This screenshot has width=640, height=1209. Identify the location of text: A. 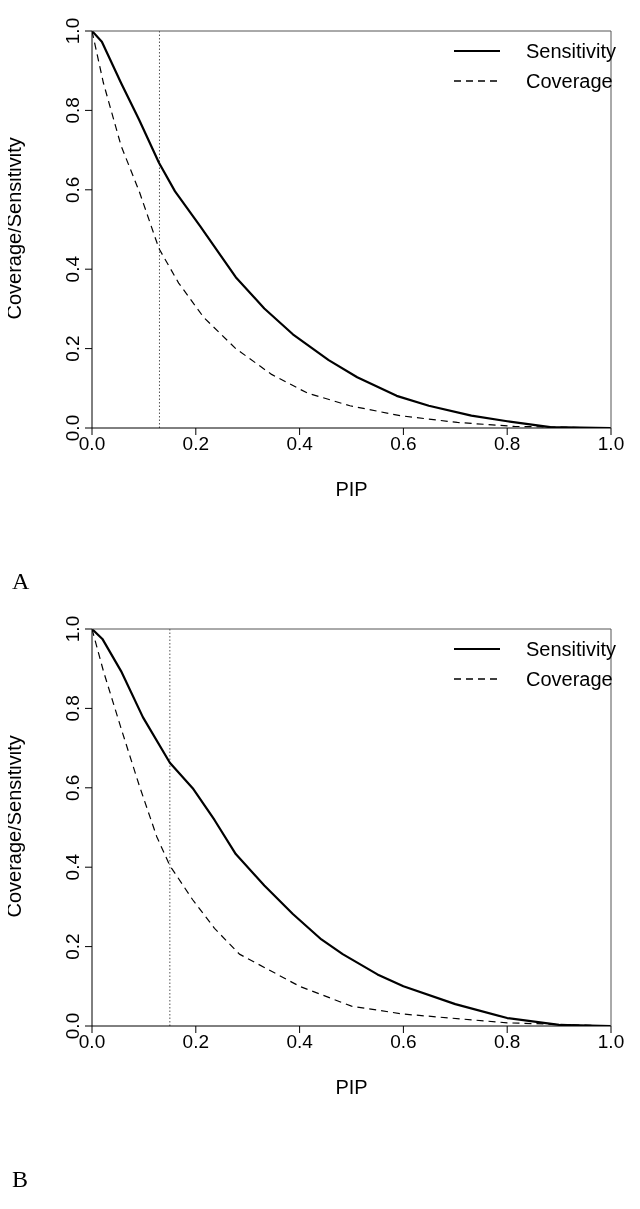
(21, 581).